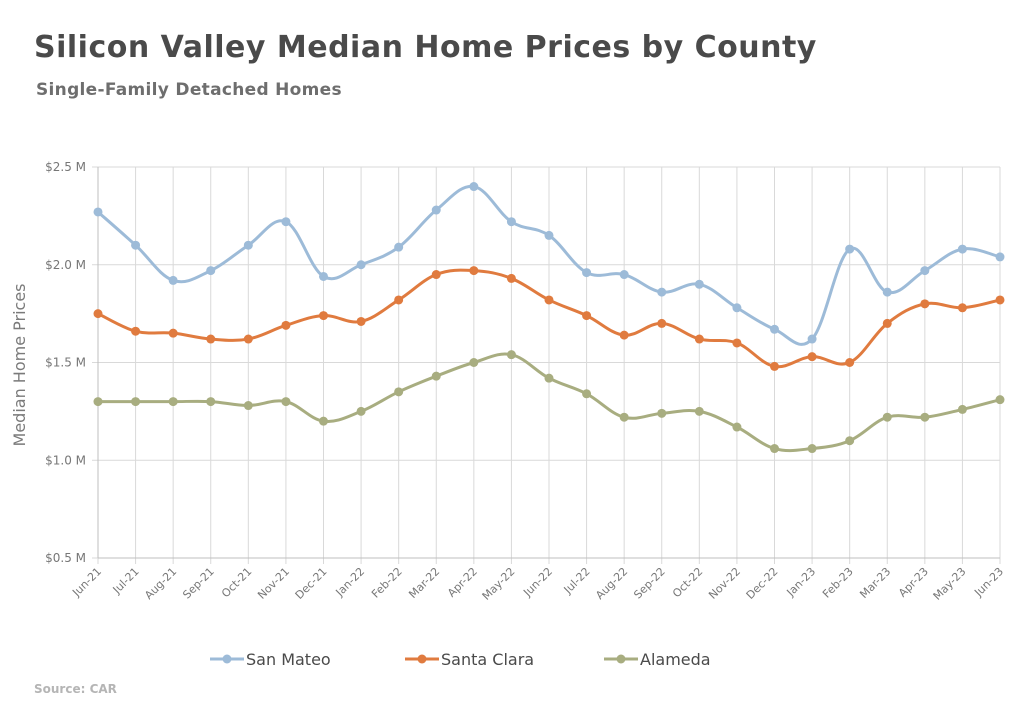  I want to click on y-tick-label: $1.5 M, so click(65, 363).